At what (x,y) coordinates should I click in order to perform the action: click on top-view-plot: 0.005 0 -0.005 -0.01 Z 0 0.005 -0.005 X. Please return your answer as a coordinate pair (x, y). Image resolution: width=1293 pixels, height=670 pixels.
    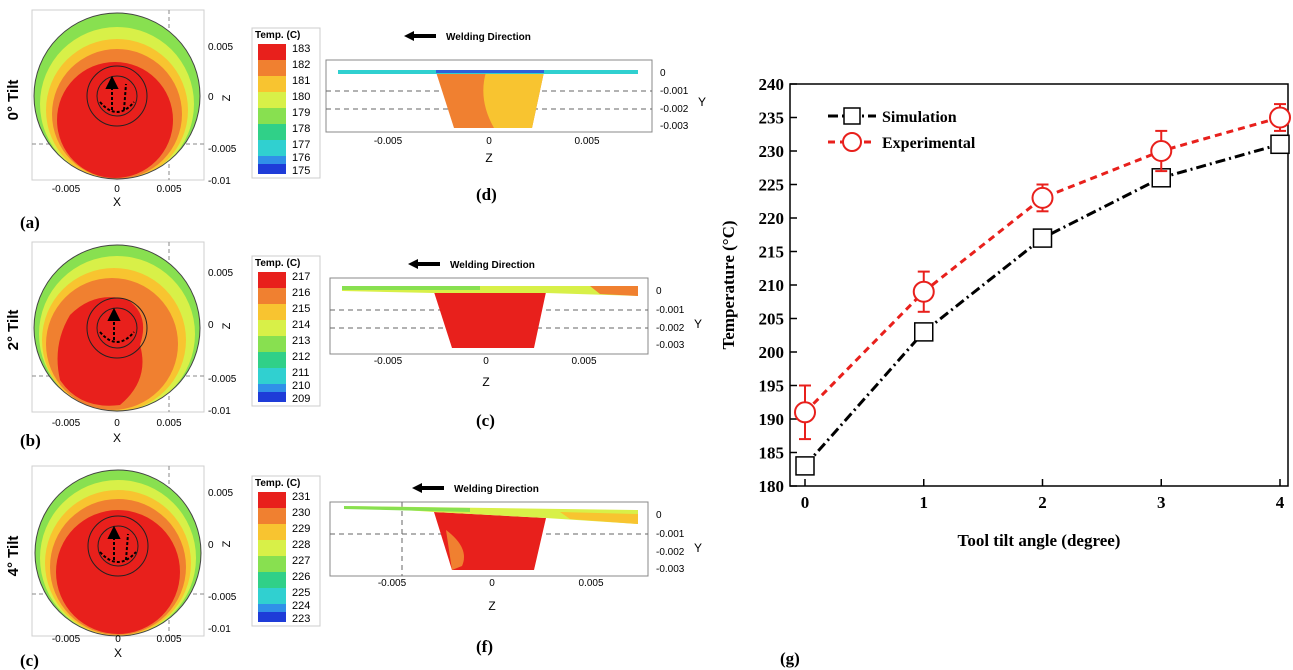
    Looking at the image, I should click on (134, 109).